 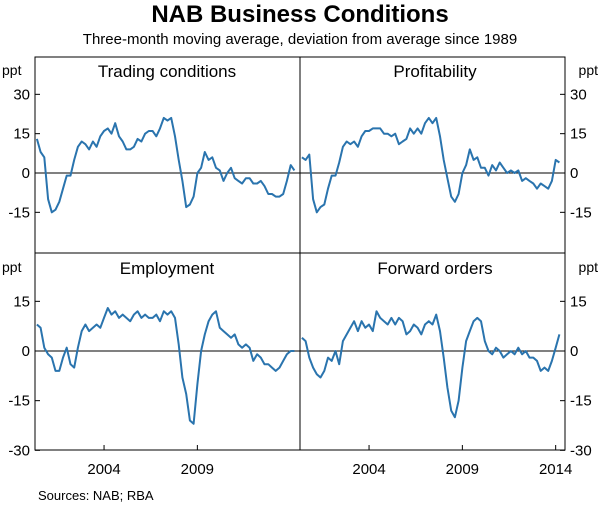 What do you see at coordinates (96, 495) in the screenshot?
I see `source-note: Sources: NAB; RBA` at bounding box center [96, 495].